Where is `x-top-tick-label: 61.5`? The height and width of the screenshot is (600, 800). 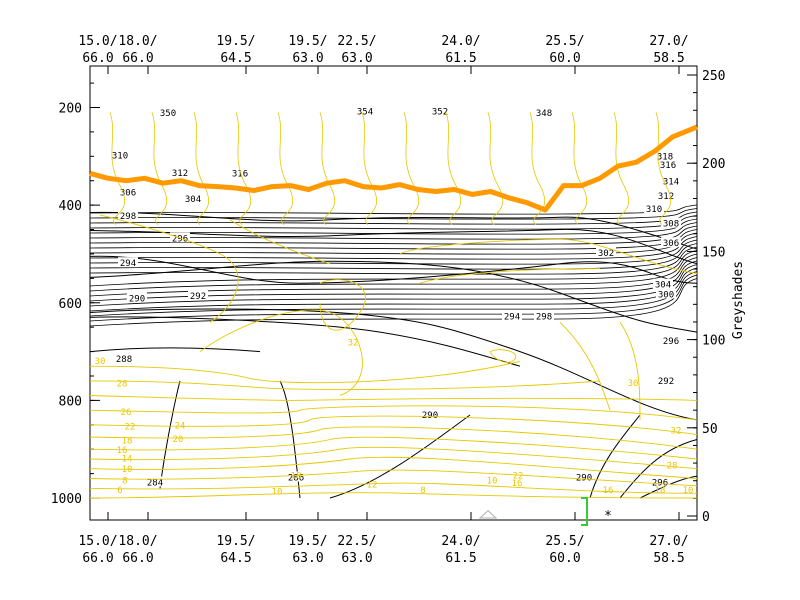
x-top-tick-label: 61.5 is located at coordinates (460, 58).